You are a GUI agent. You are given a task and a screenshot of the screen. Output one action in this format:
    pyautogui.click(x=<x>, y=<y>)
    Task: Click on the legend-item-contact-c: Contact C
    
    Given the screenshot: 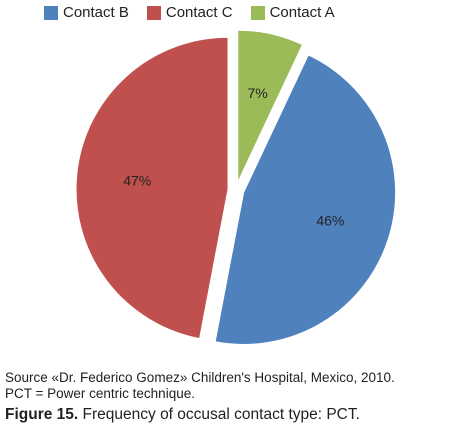 What is the action you would take?
    pyautogui.click(x=189, y=12)
    